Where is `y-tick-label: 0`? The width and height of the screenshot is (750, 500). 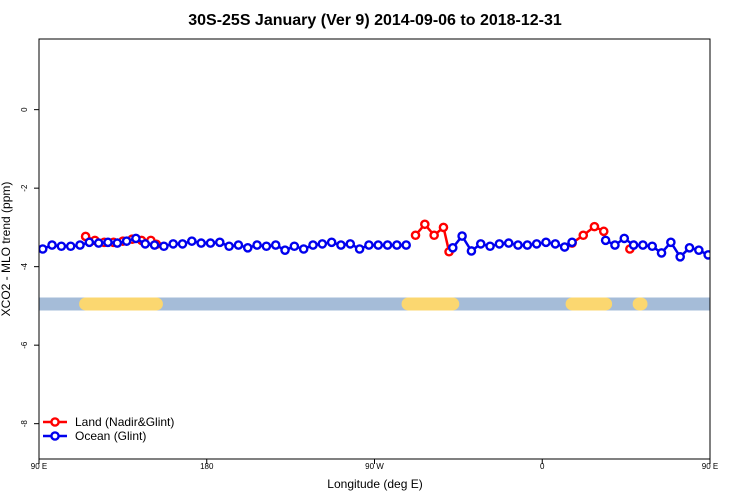 y-tick-label: 0 is located at coordinates (24, 109).